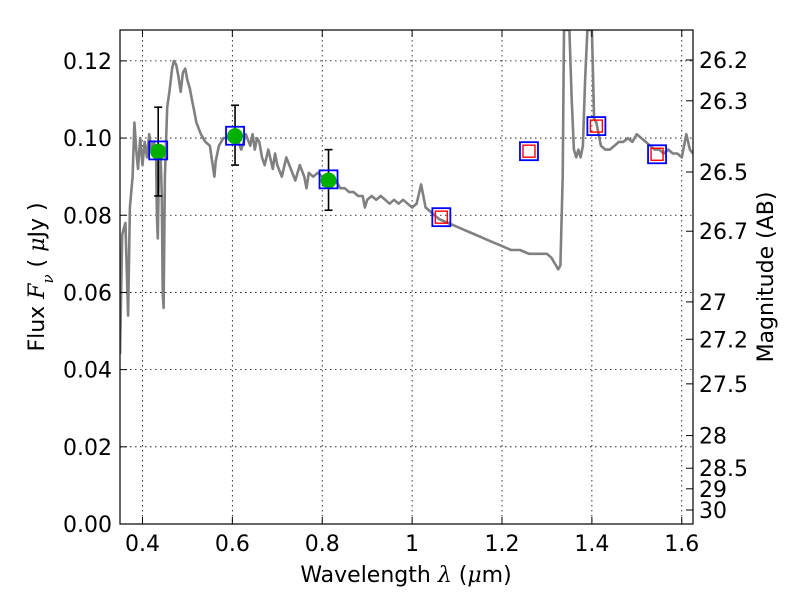 The height and width of the screenshot is (600, 800). What do you see at coordinates (502, 544) in the screenshot?
I see `x-tick-label: 1.2` at bounding box center [502, 544].